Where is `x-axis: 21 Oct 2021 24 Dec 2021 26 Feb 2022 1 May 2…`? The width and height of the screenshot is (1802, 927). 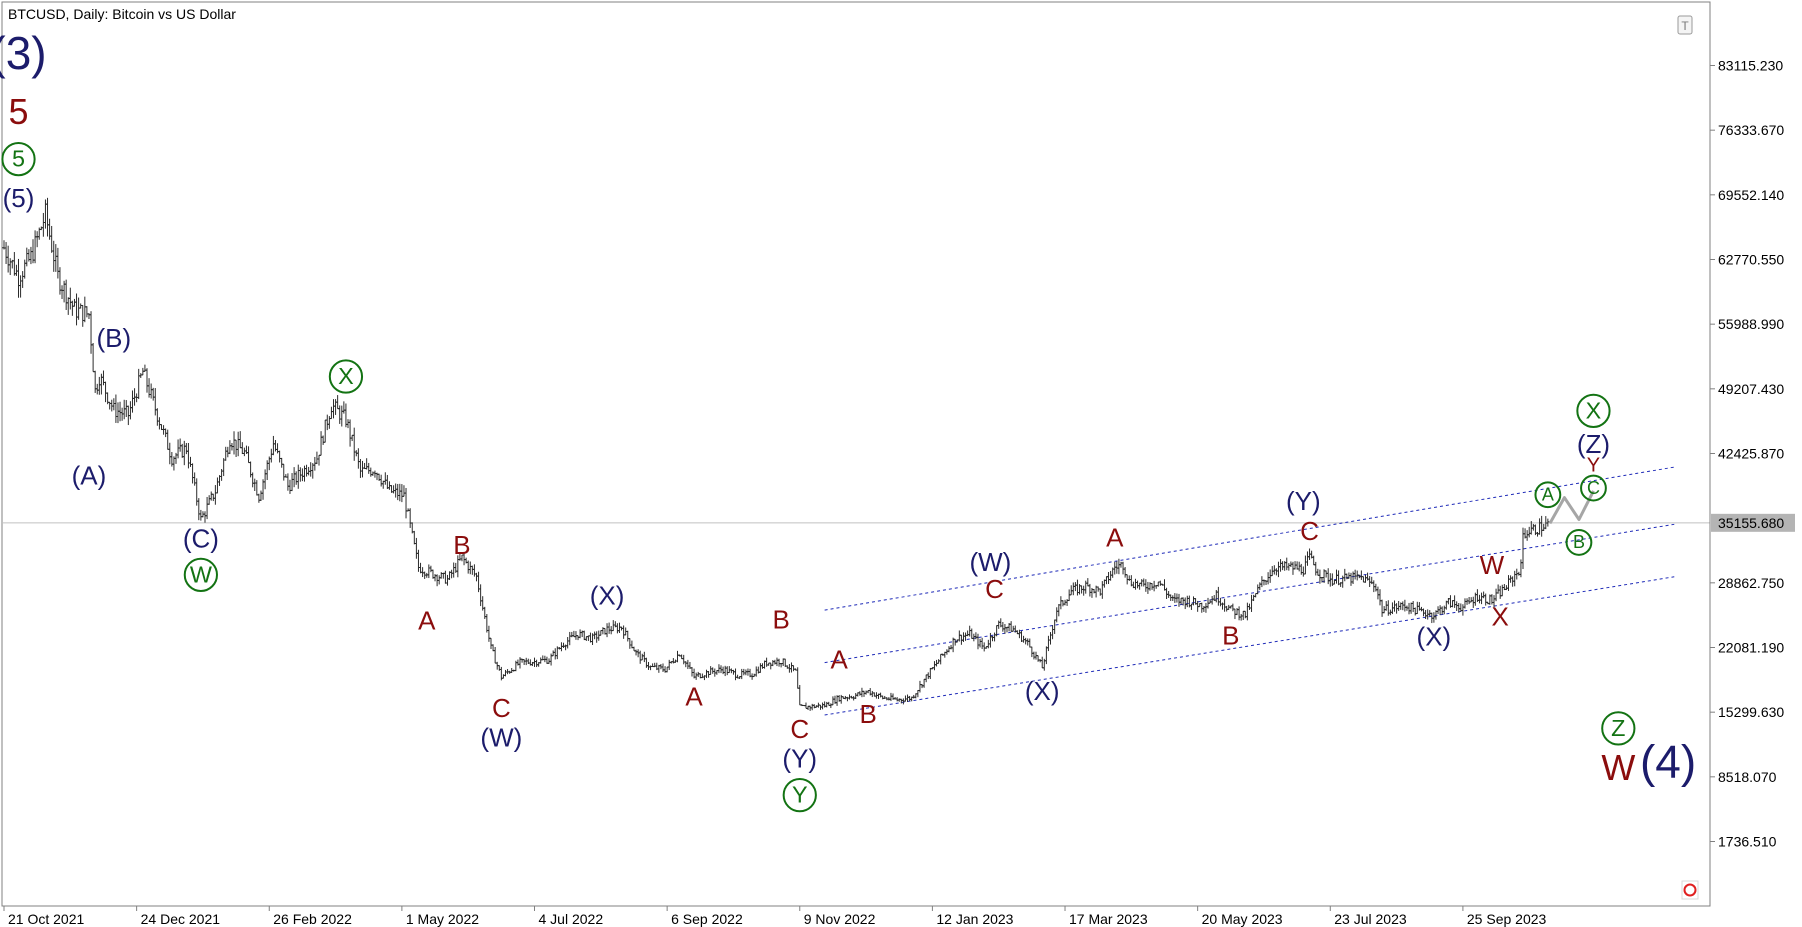
x-axis: 21 Oct 2021 24 Dec 2021 26 Feb 2022 1 May 2… is located at coordinates (775, 916).